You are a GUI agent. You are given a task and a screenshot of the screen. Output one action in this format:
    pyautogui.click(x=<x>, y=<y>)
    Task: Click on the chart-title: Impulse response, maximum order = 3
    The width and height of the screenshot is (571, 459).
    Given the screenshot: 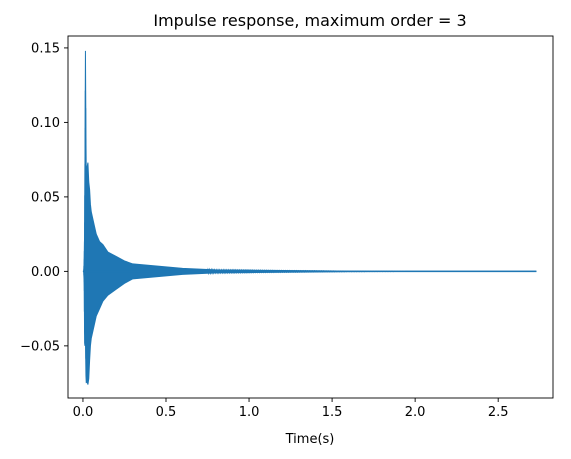 What is the action you would take?
    pyautogui.click(x=309, y=20)
    